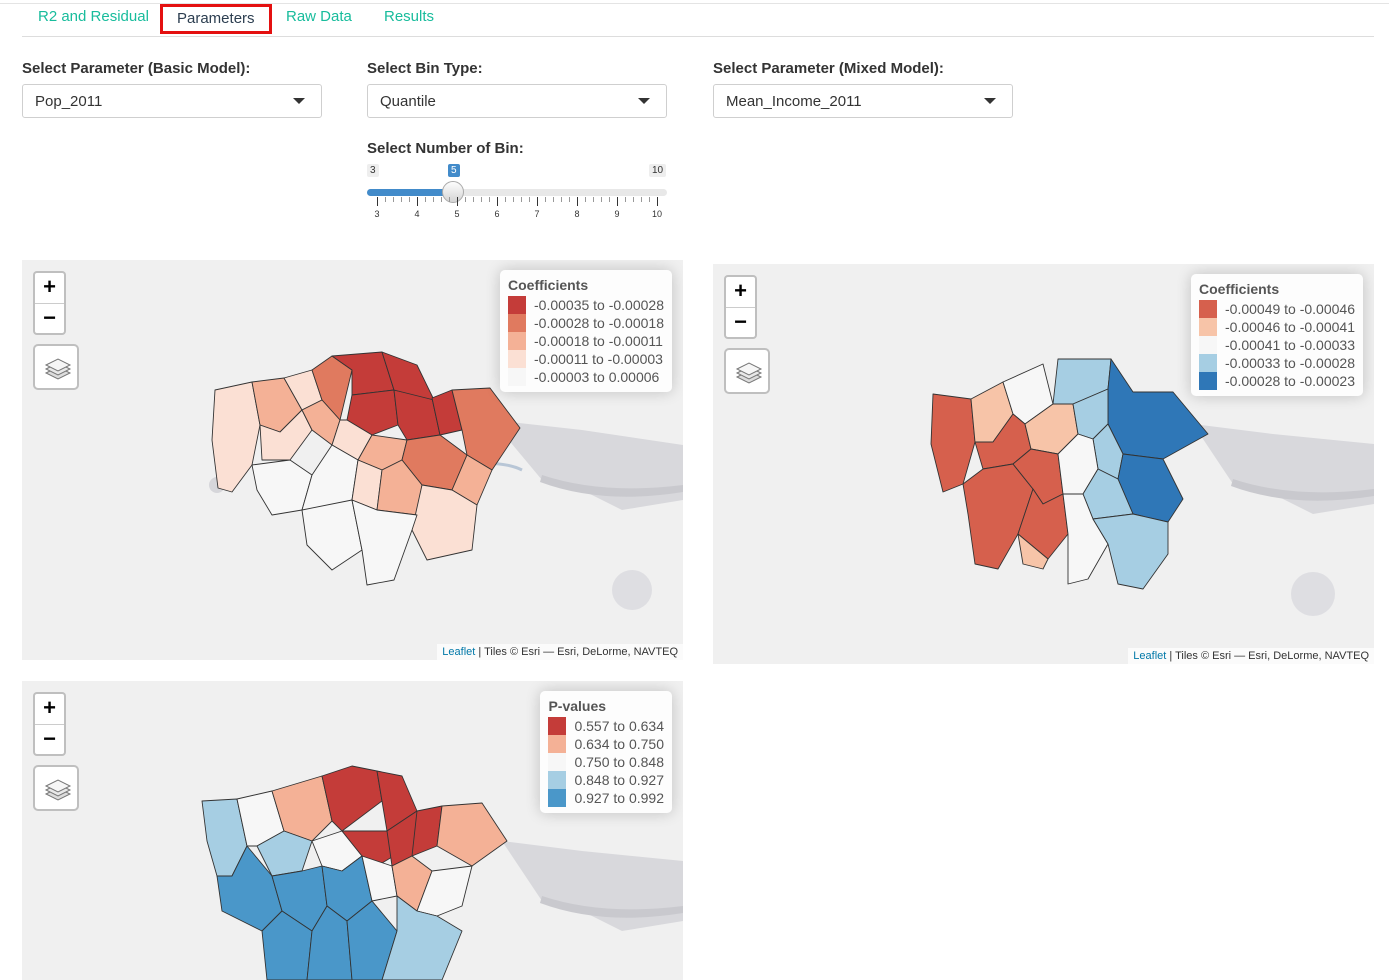  I want to click on tab-raw-data: Raw Data, so click(319, 16).